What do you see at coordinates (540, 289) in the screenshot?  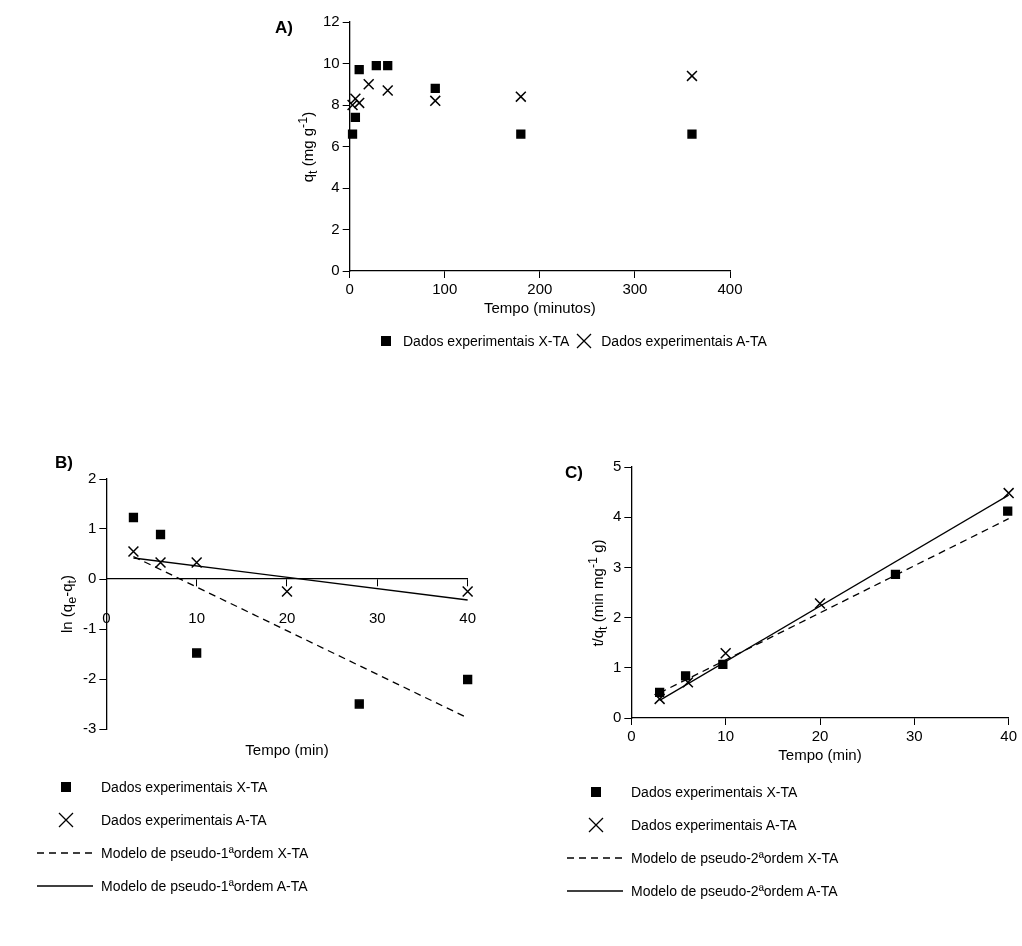 I see `x-tick-label: 200` at bounding box center [540, 289].